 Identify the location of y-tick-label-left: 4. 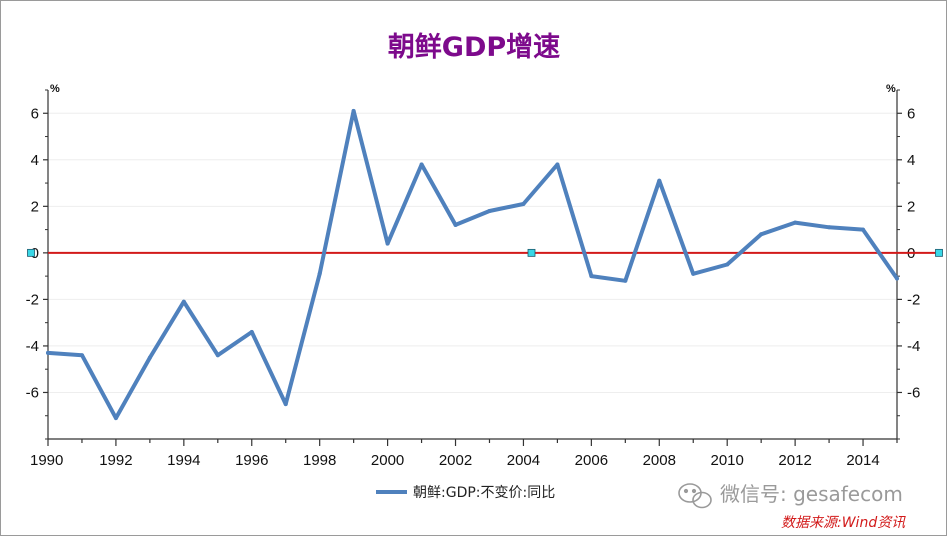
(35, 160).